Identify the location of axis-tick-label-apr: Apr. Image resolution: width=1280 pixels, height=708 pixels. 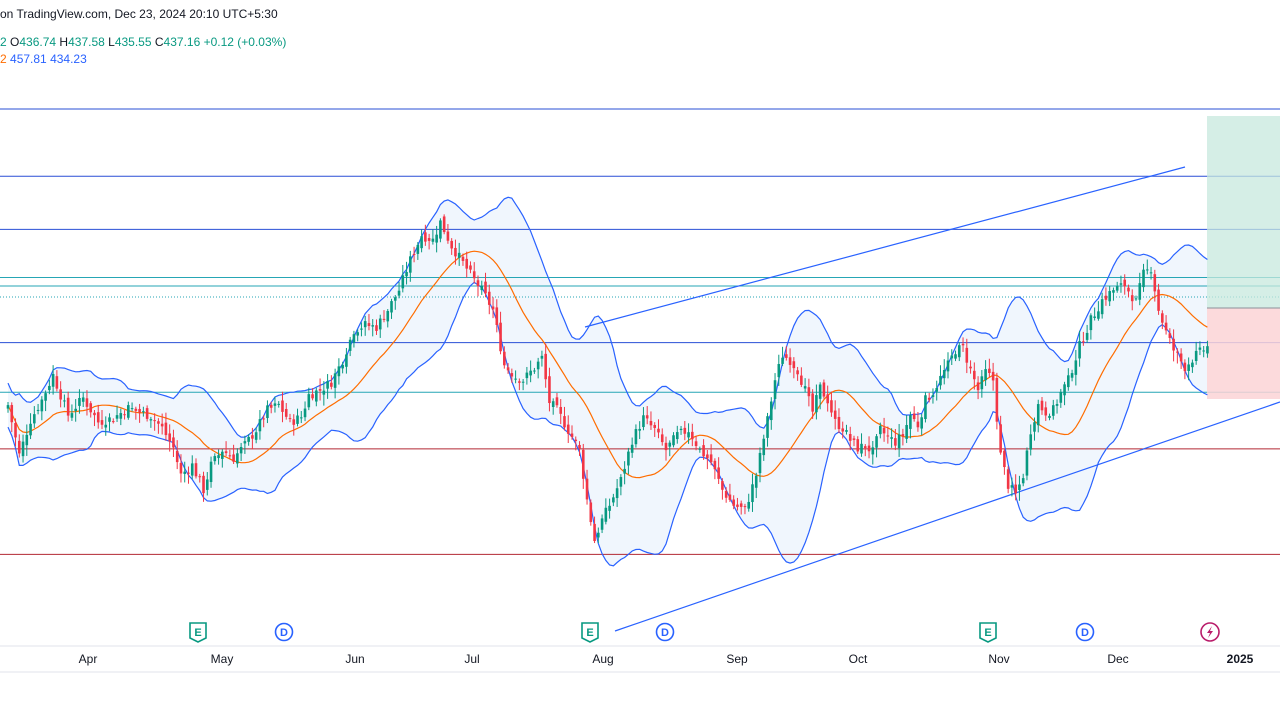
(88, 659).